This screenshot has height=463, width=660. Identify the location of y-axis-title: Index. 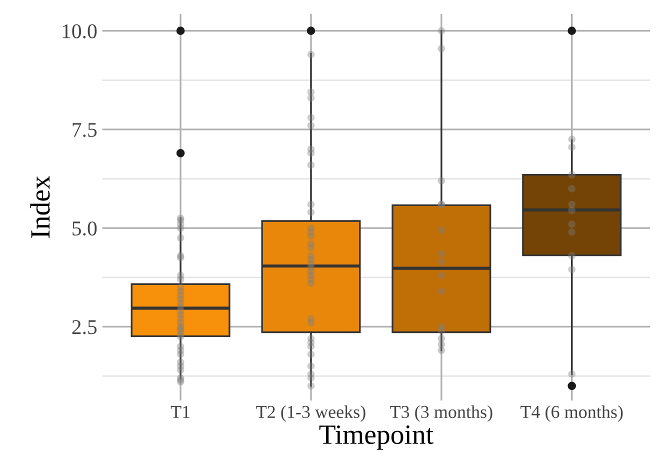
(40, 207).